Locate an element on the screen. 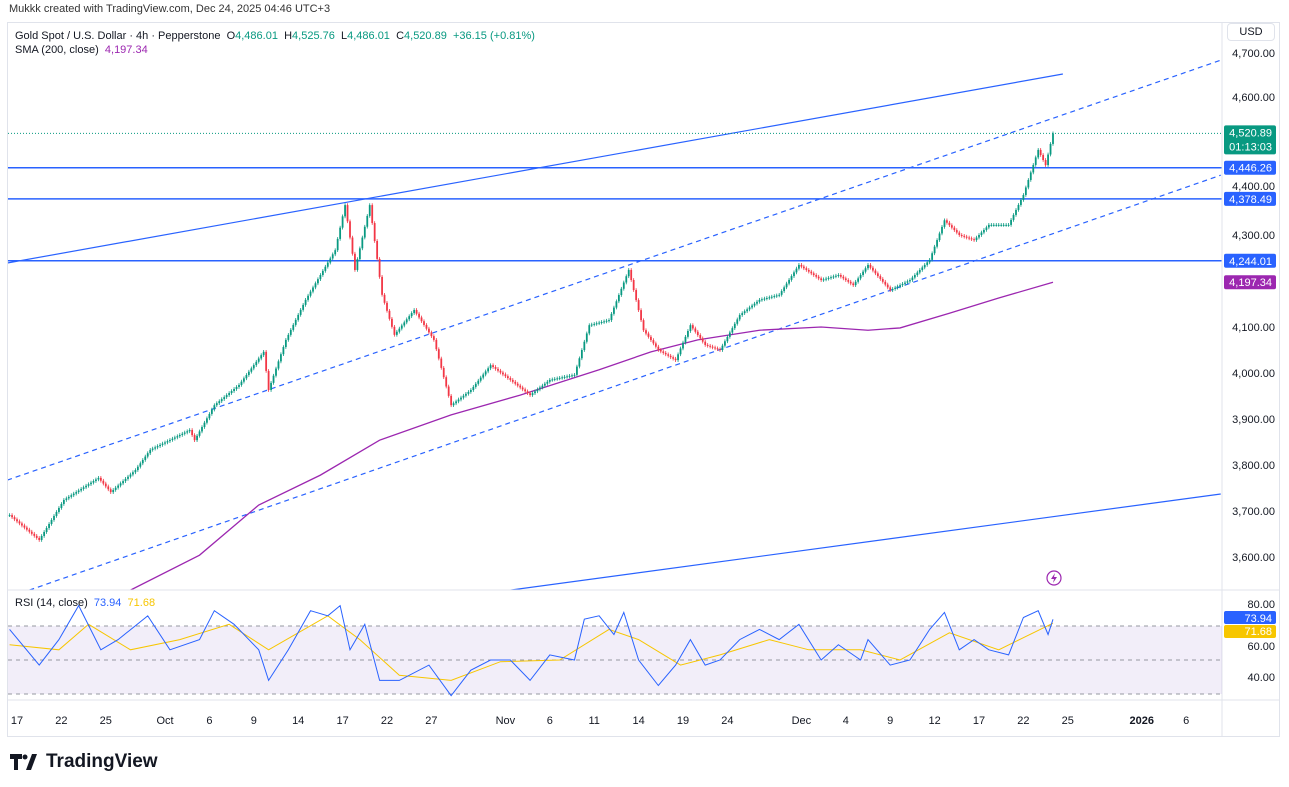 The image size is (1289, 787). tradingview-logo: TradingView is located at coordinates (84, 762).